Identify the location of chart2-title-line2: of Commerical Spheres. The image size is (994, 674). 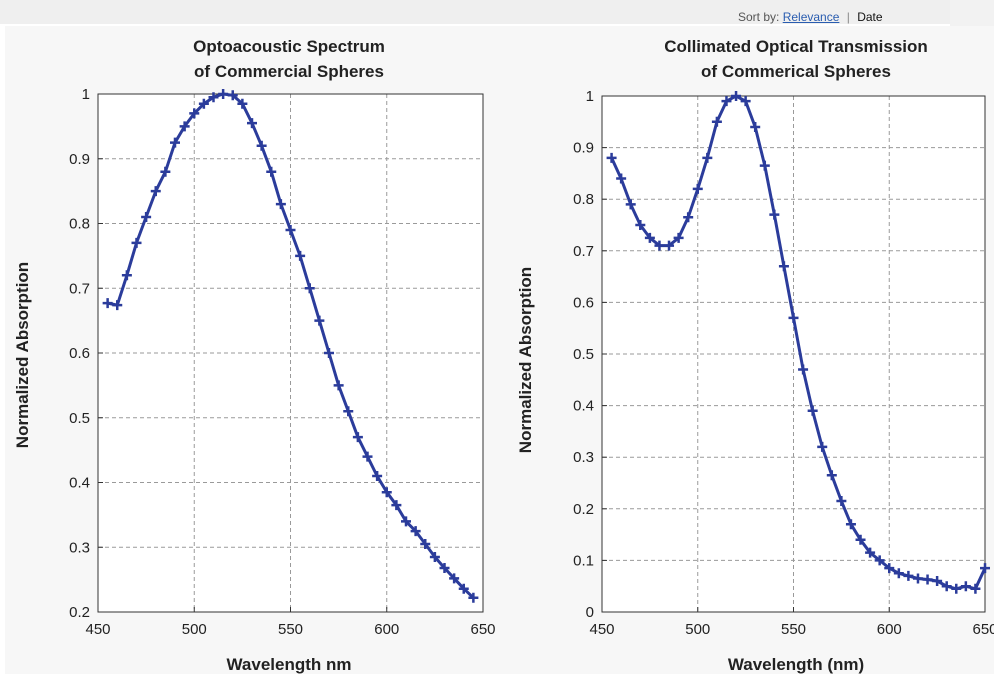
(796, 71).